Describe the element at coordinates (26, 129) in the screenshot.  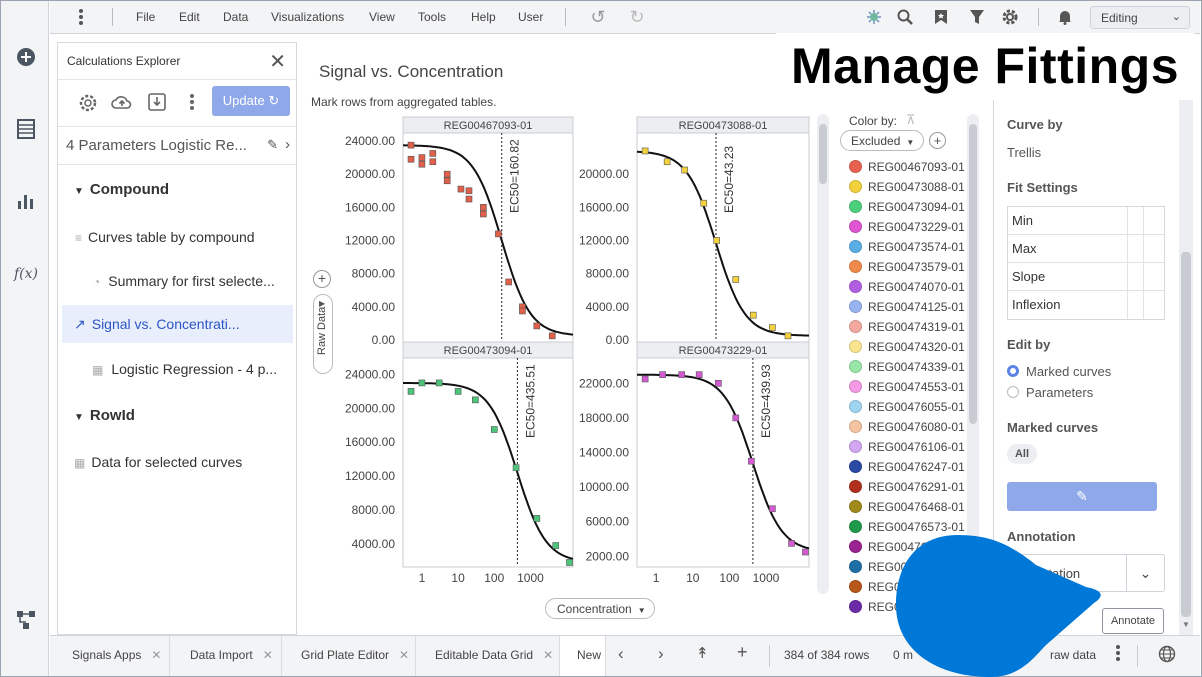
I see `data-table-icon` at that location.